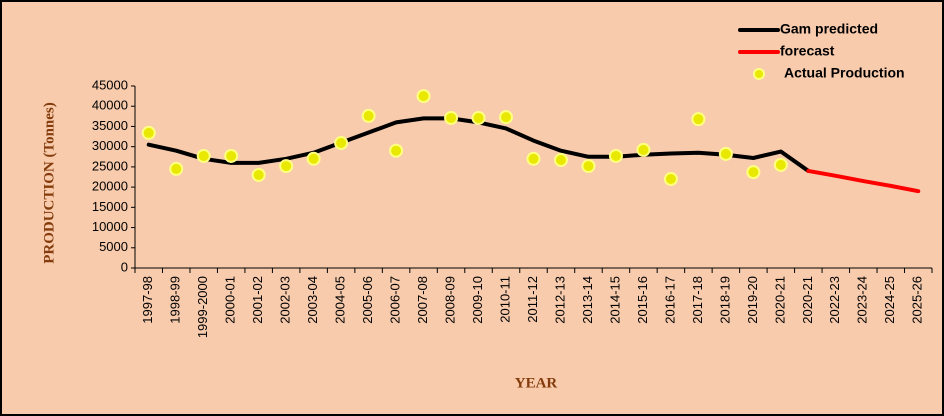  What do you see at coordinates (202, 307) in the screenshot?
I see `x-tick-label: 1999-2000` at bounding box center [202, 307].